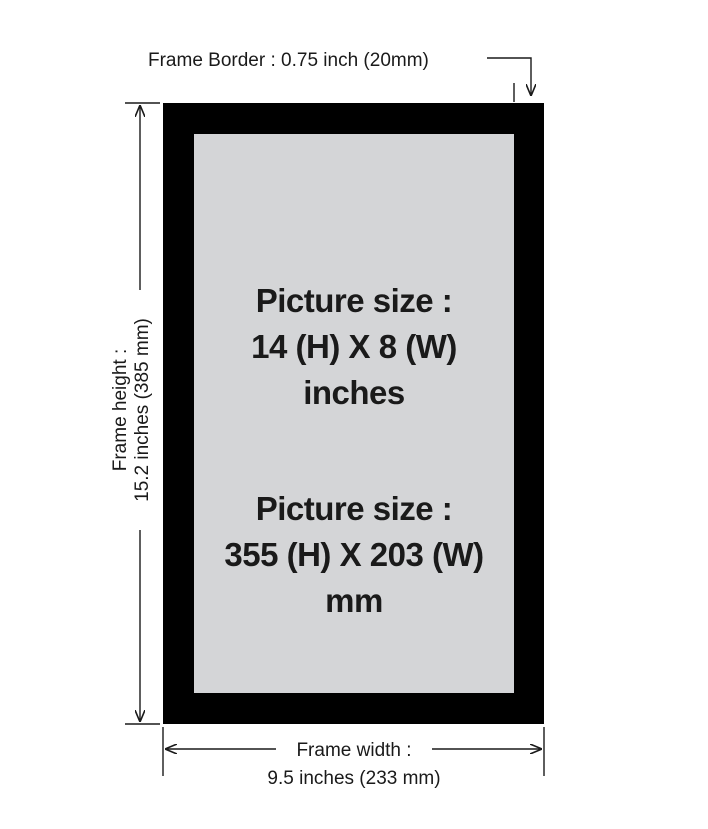  I want to click on picture-size-mm-line1: Picture size :, so click(354, 508).